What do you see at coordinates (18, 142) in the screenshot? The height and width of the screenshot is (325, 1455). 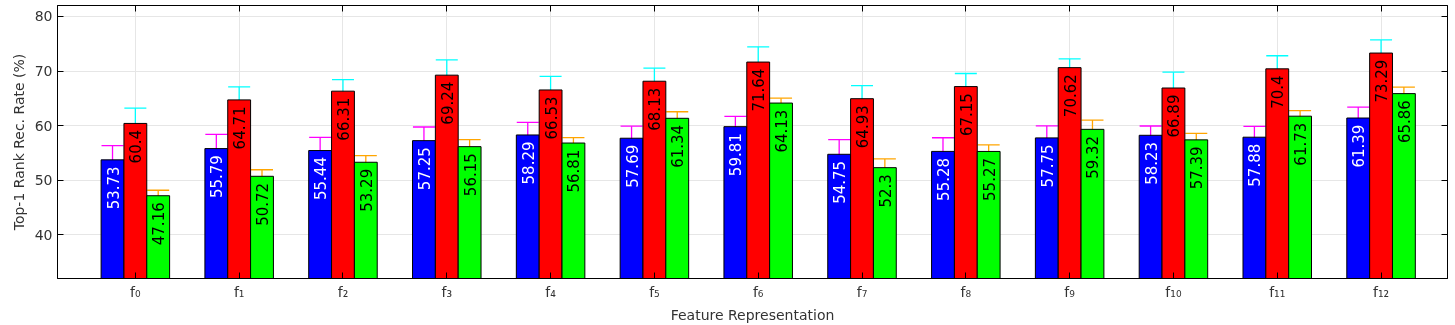 I see `y-axis-title: Top-1 Rank Rec. Rate (%)` at bounding box center [18, 142].